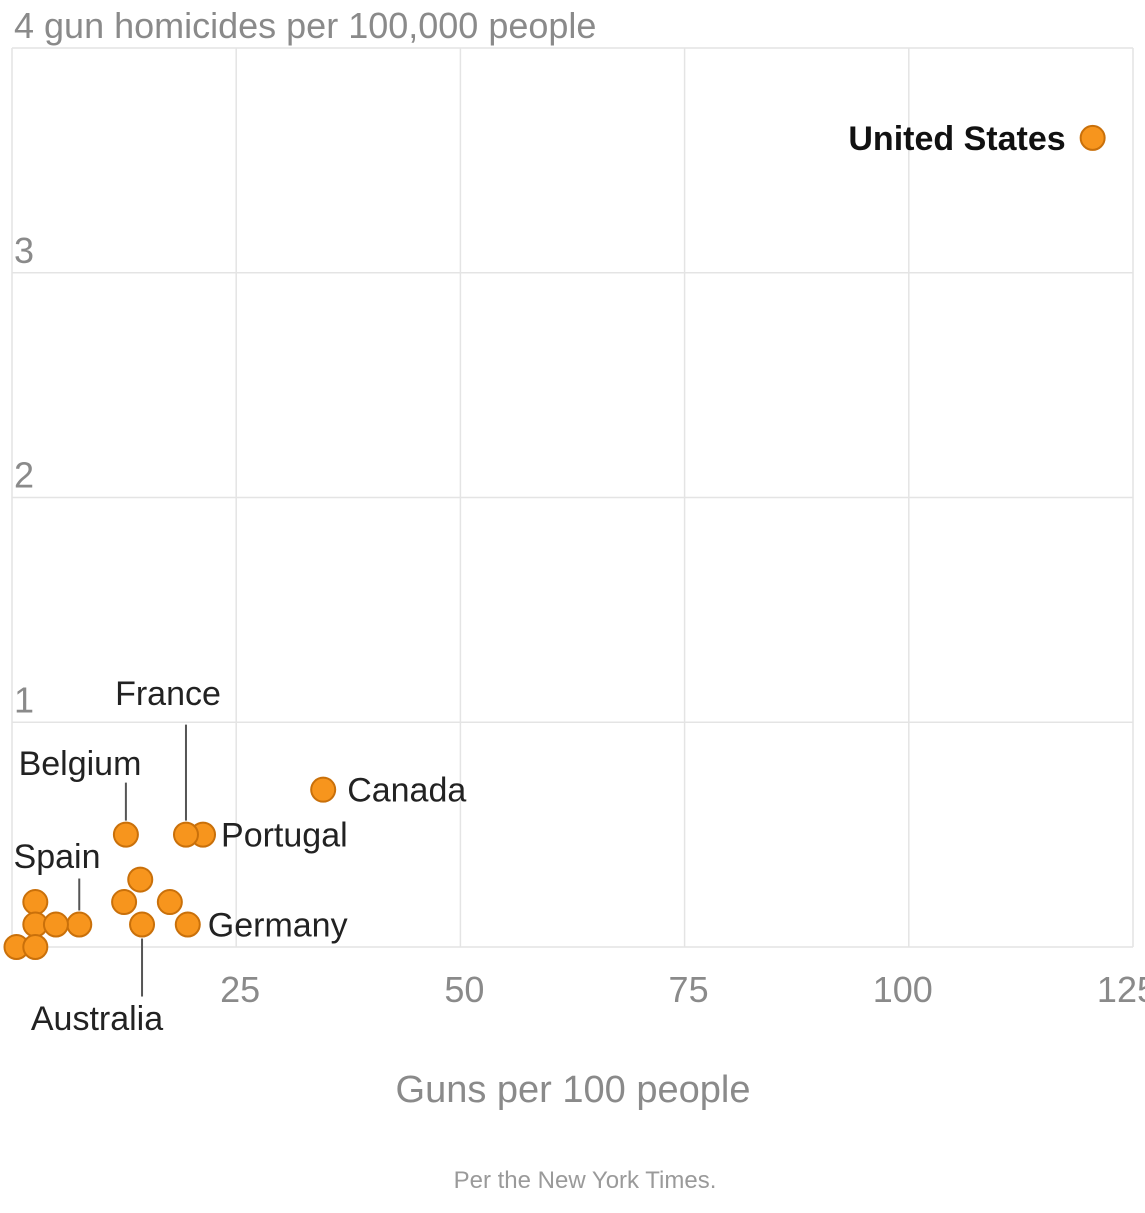 This screenshot has height=1213, width=1145. What do you see at coordinates (132, 860) in the screenshot?
I see `label-leader-lines` at bounding box center [132, 860].